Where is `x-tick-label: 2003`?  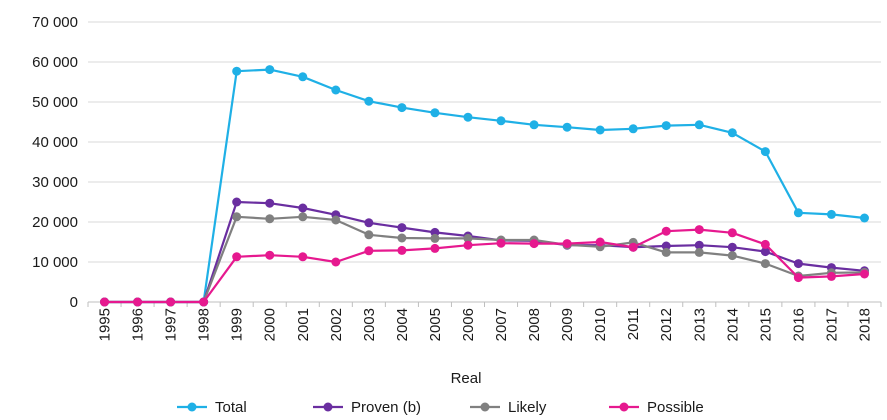 x-tick-label: 2003 is located at coordinates (369, 324).